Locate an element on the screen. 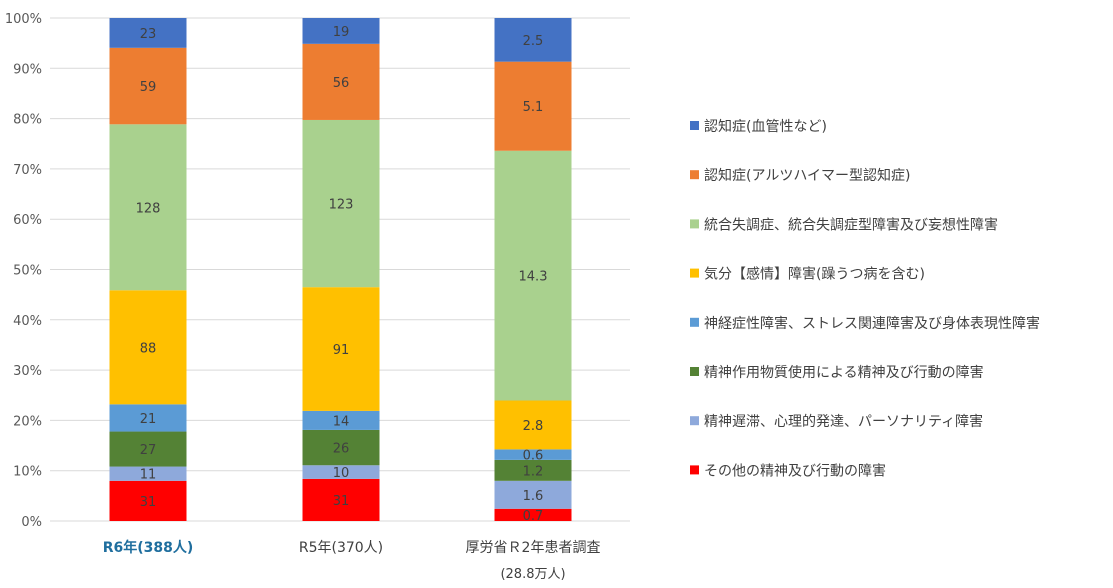 The height and width of the screenshot is (588, 1113). y-tick-label: 80% is located at coordinates (27, 120).